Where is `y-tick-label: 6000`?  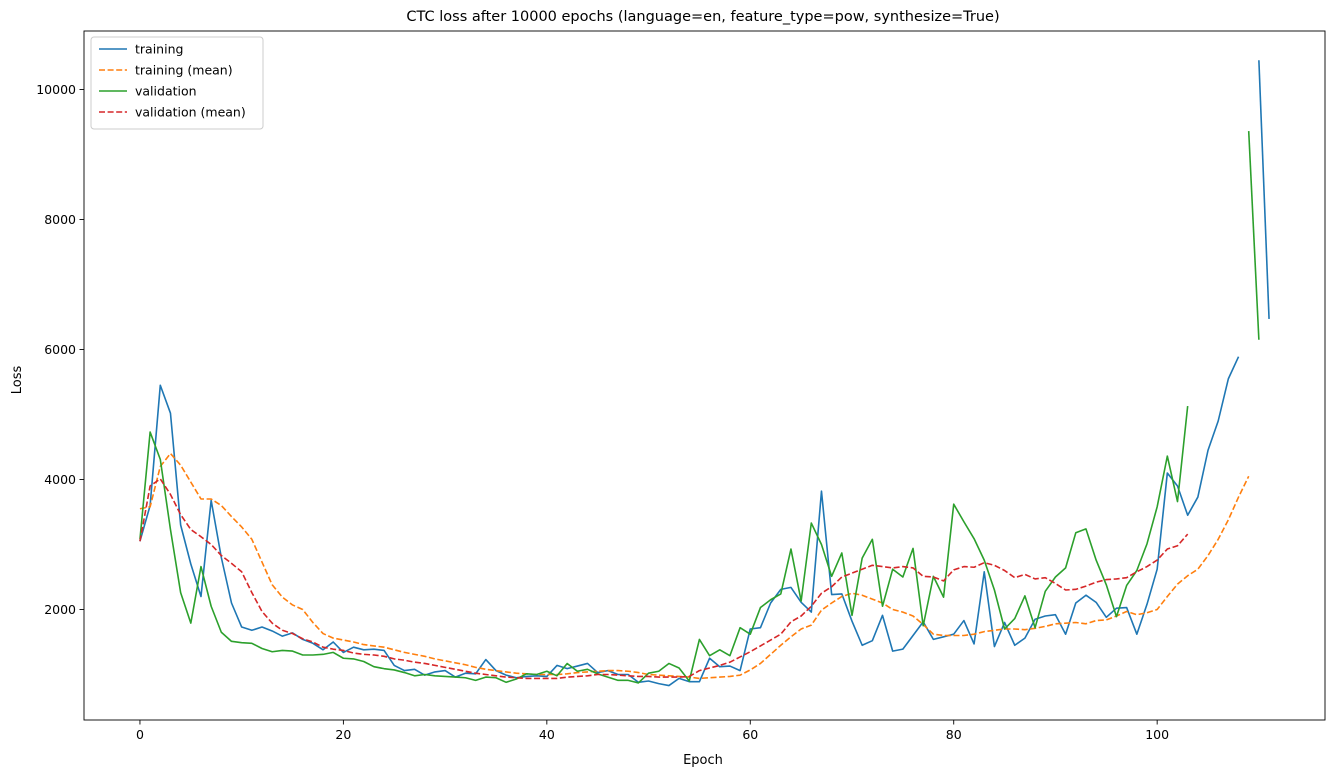 y-tick-label: 6000 is located at coordinates (60, 349).